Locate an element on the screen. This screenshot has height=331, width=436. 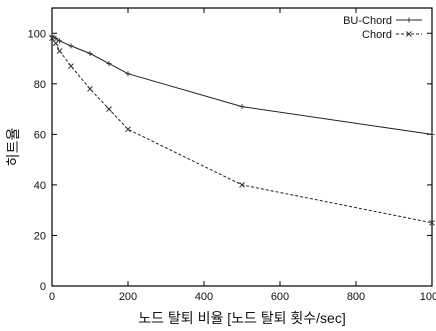
y-tick-label: 20 is located at coordinates (40, 236).